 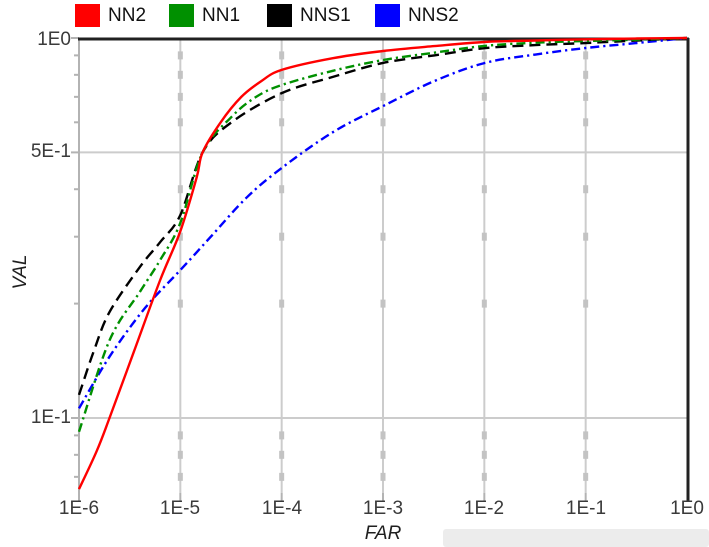 What do you see at coordinates (383, 508) in the screenshot?
I see `x-tick-label-1e-3: 1E-3` at bounding box center [383, 508].